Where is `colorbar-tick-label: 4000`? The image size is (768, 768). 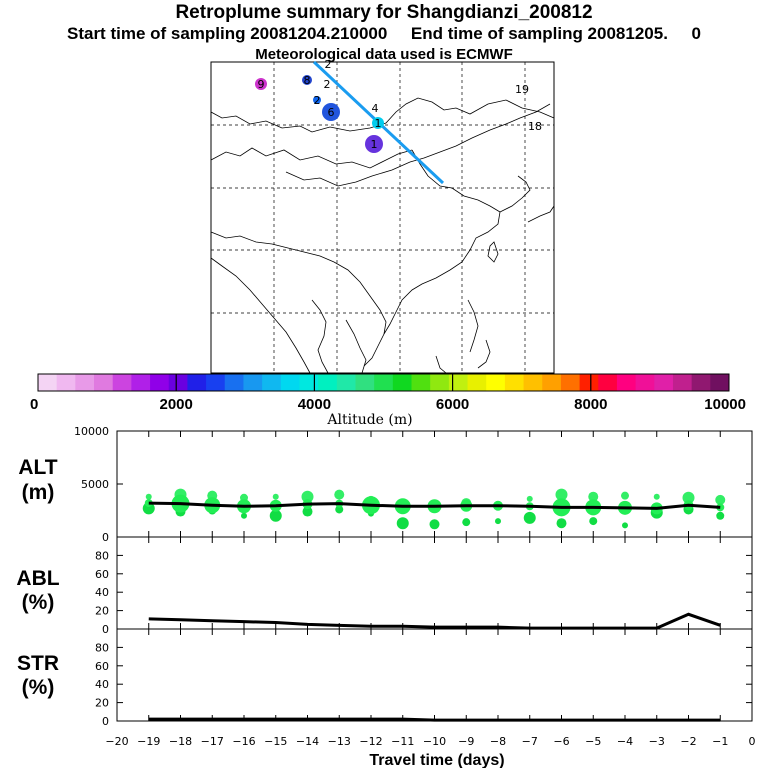
colorbar-tick-label: 4000 is located at coordinates (314, 404).